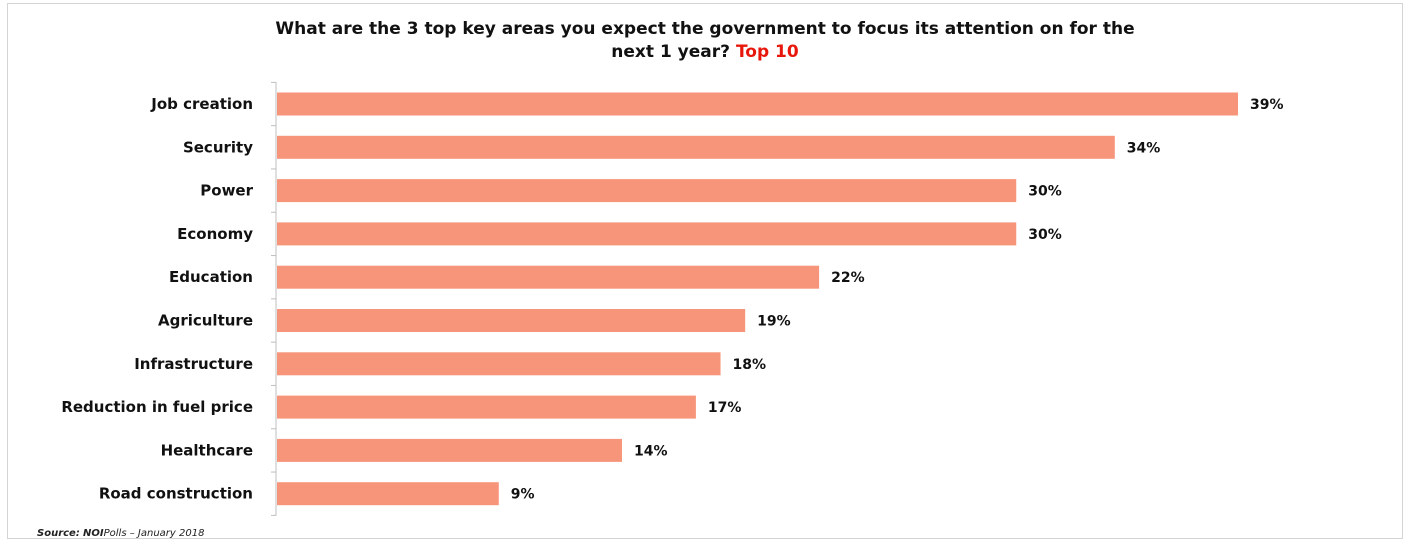 The height and width of the screenshot is (543, 1410). Describe the element at coordinates (774, 322) in the screenshot. I see `value-label: 19%` at that location.